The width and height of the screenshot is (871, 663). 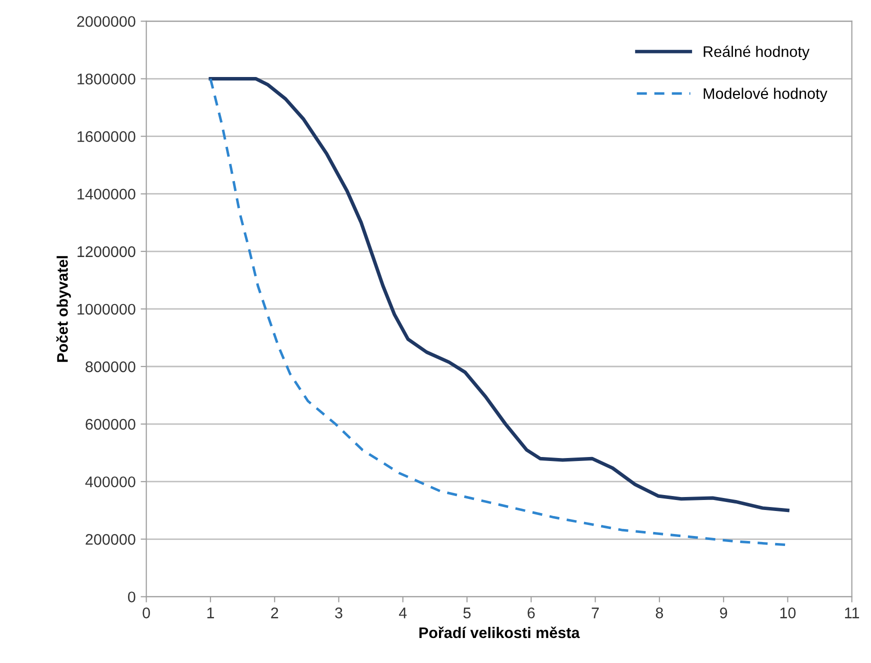 What do you see at coordinates (531, 613) in the screenshot?
I see `x-tick-label: 6` at bounding box center [531, 613].